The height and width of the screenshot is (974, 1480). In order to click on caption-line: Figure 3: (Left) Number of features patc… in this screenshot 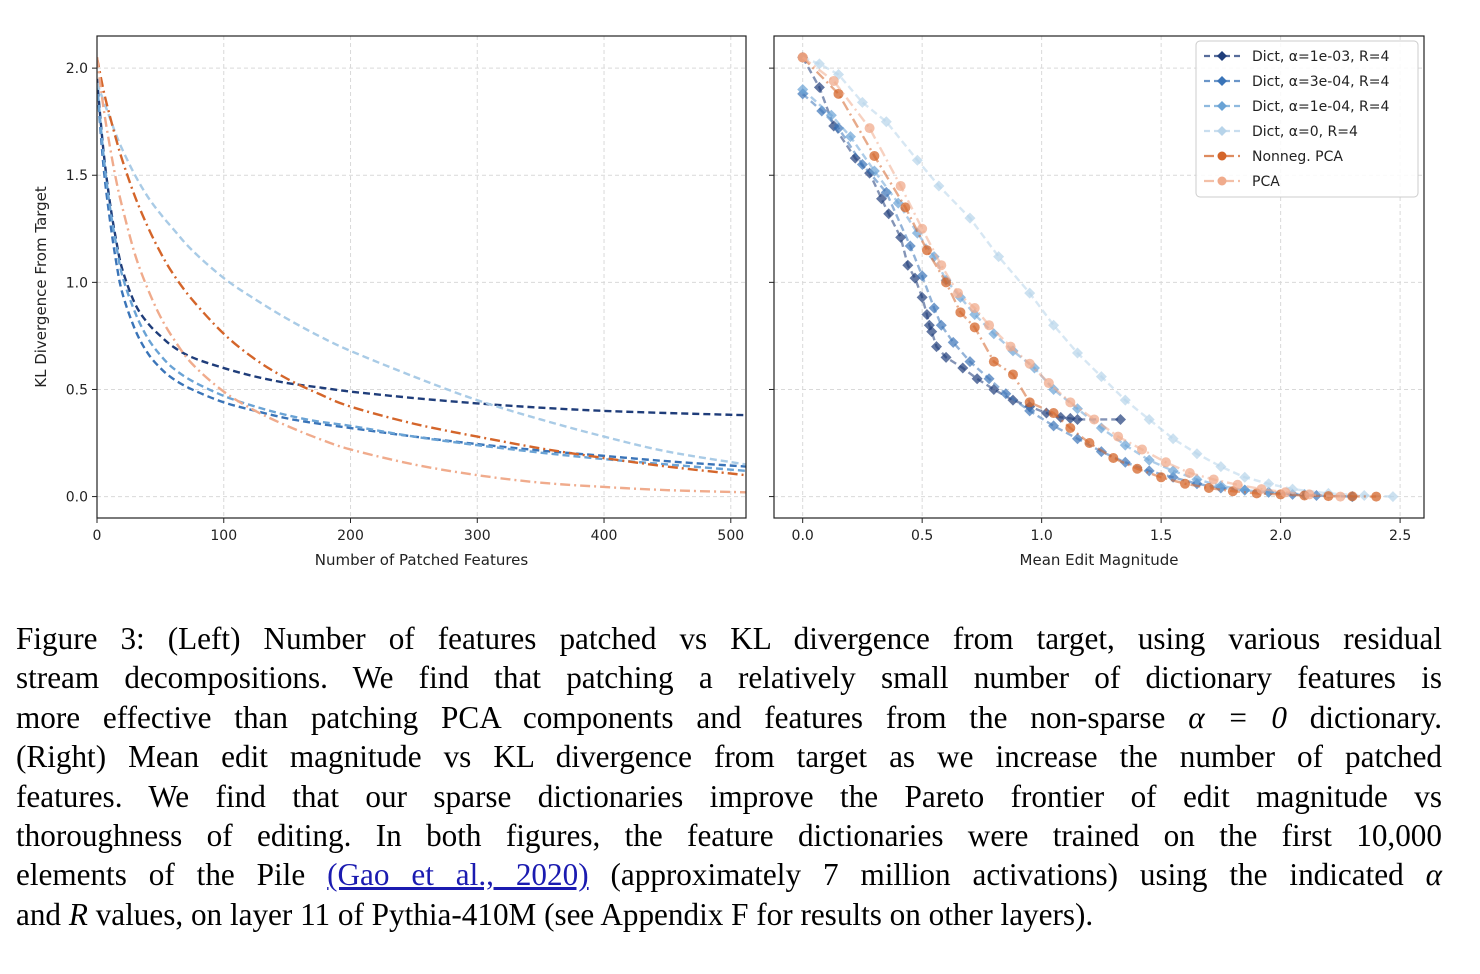, I will do `click(729, 638)`.